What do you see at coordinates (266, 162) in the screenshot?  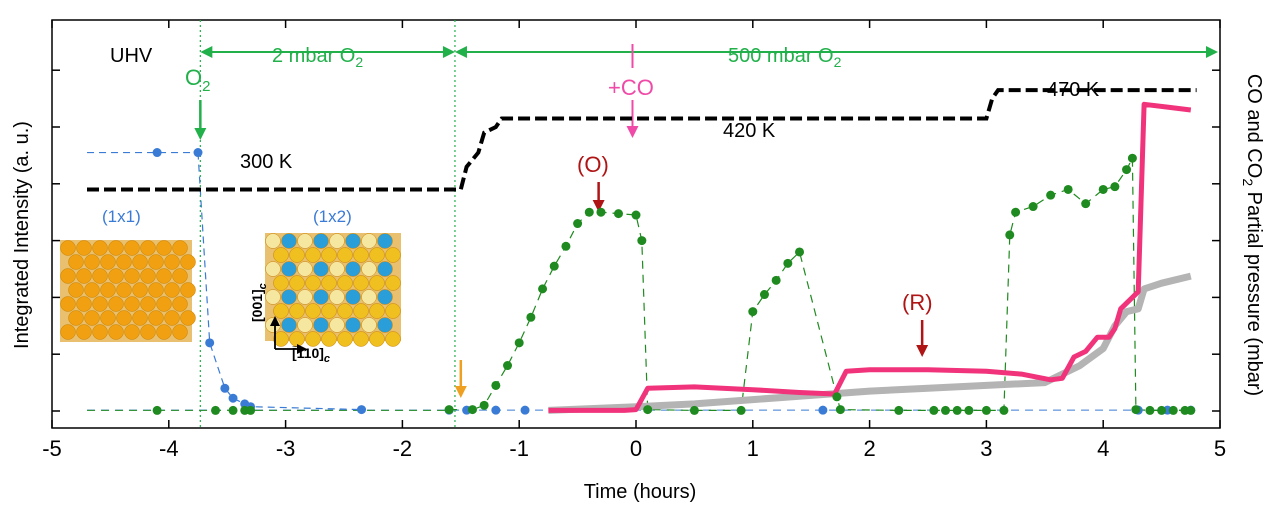 I see `temp-300k-label: 300 K` at bounding box center [266, 162].